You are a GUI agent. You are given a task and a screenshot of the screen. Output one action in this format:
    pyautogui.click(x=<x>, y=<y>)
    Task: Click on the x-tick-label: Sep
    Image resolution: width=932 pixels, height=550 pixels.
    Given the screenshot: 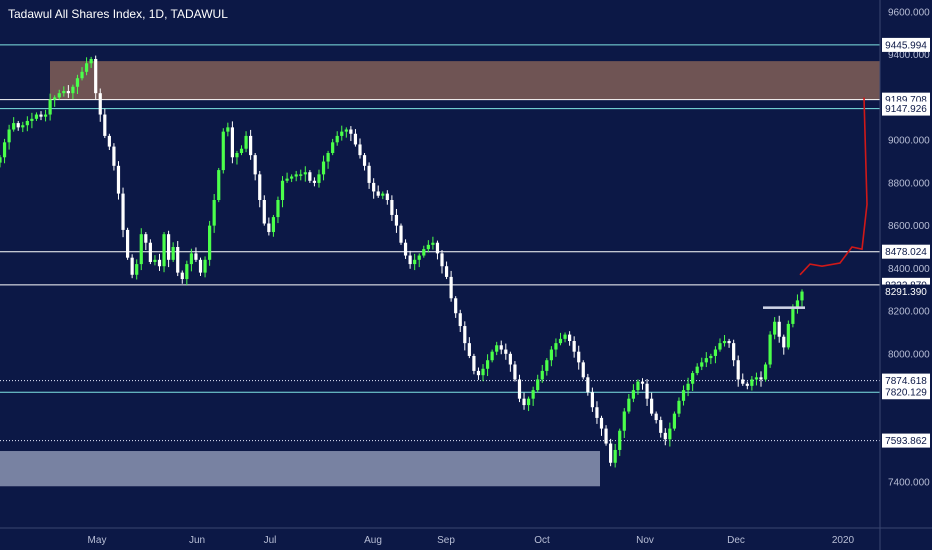 What is the action you would take?
    pyautogui.click(x=446, y=540)
    